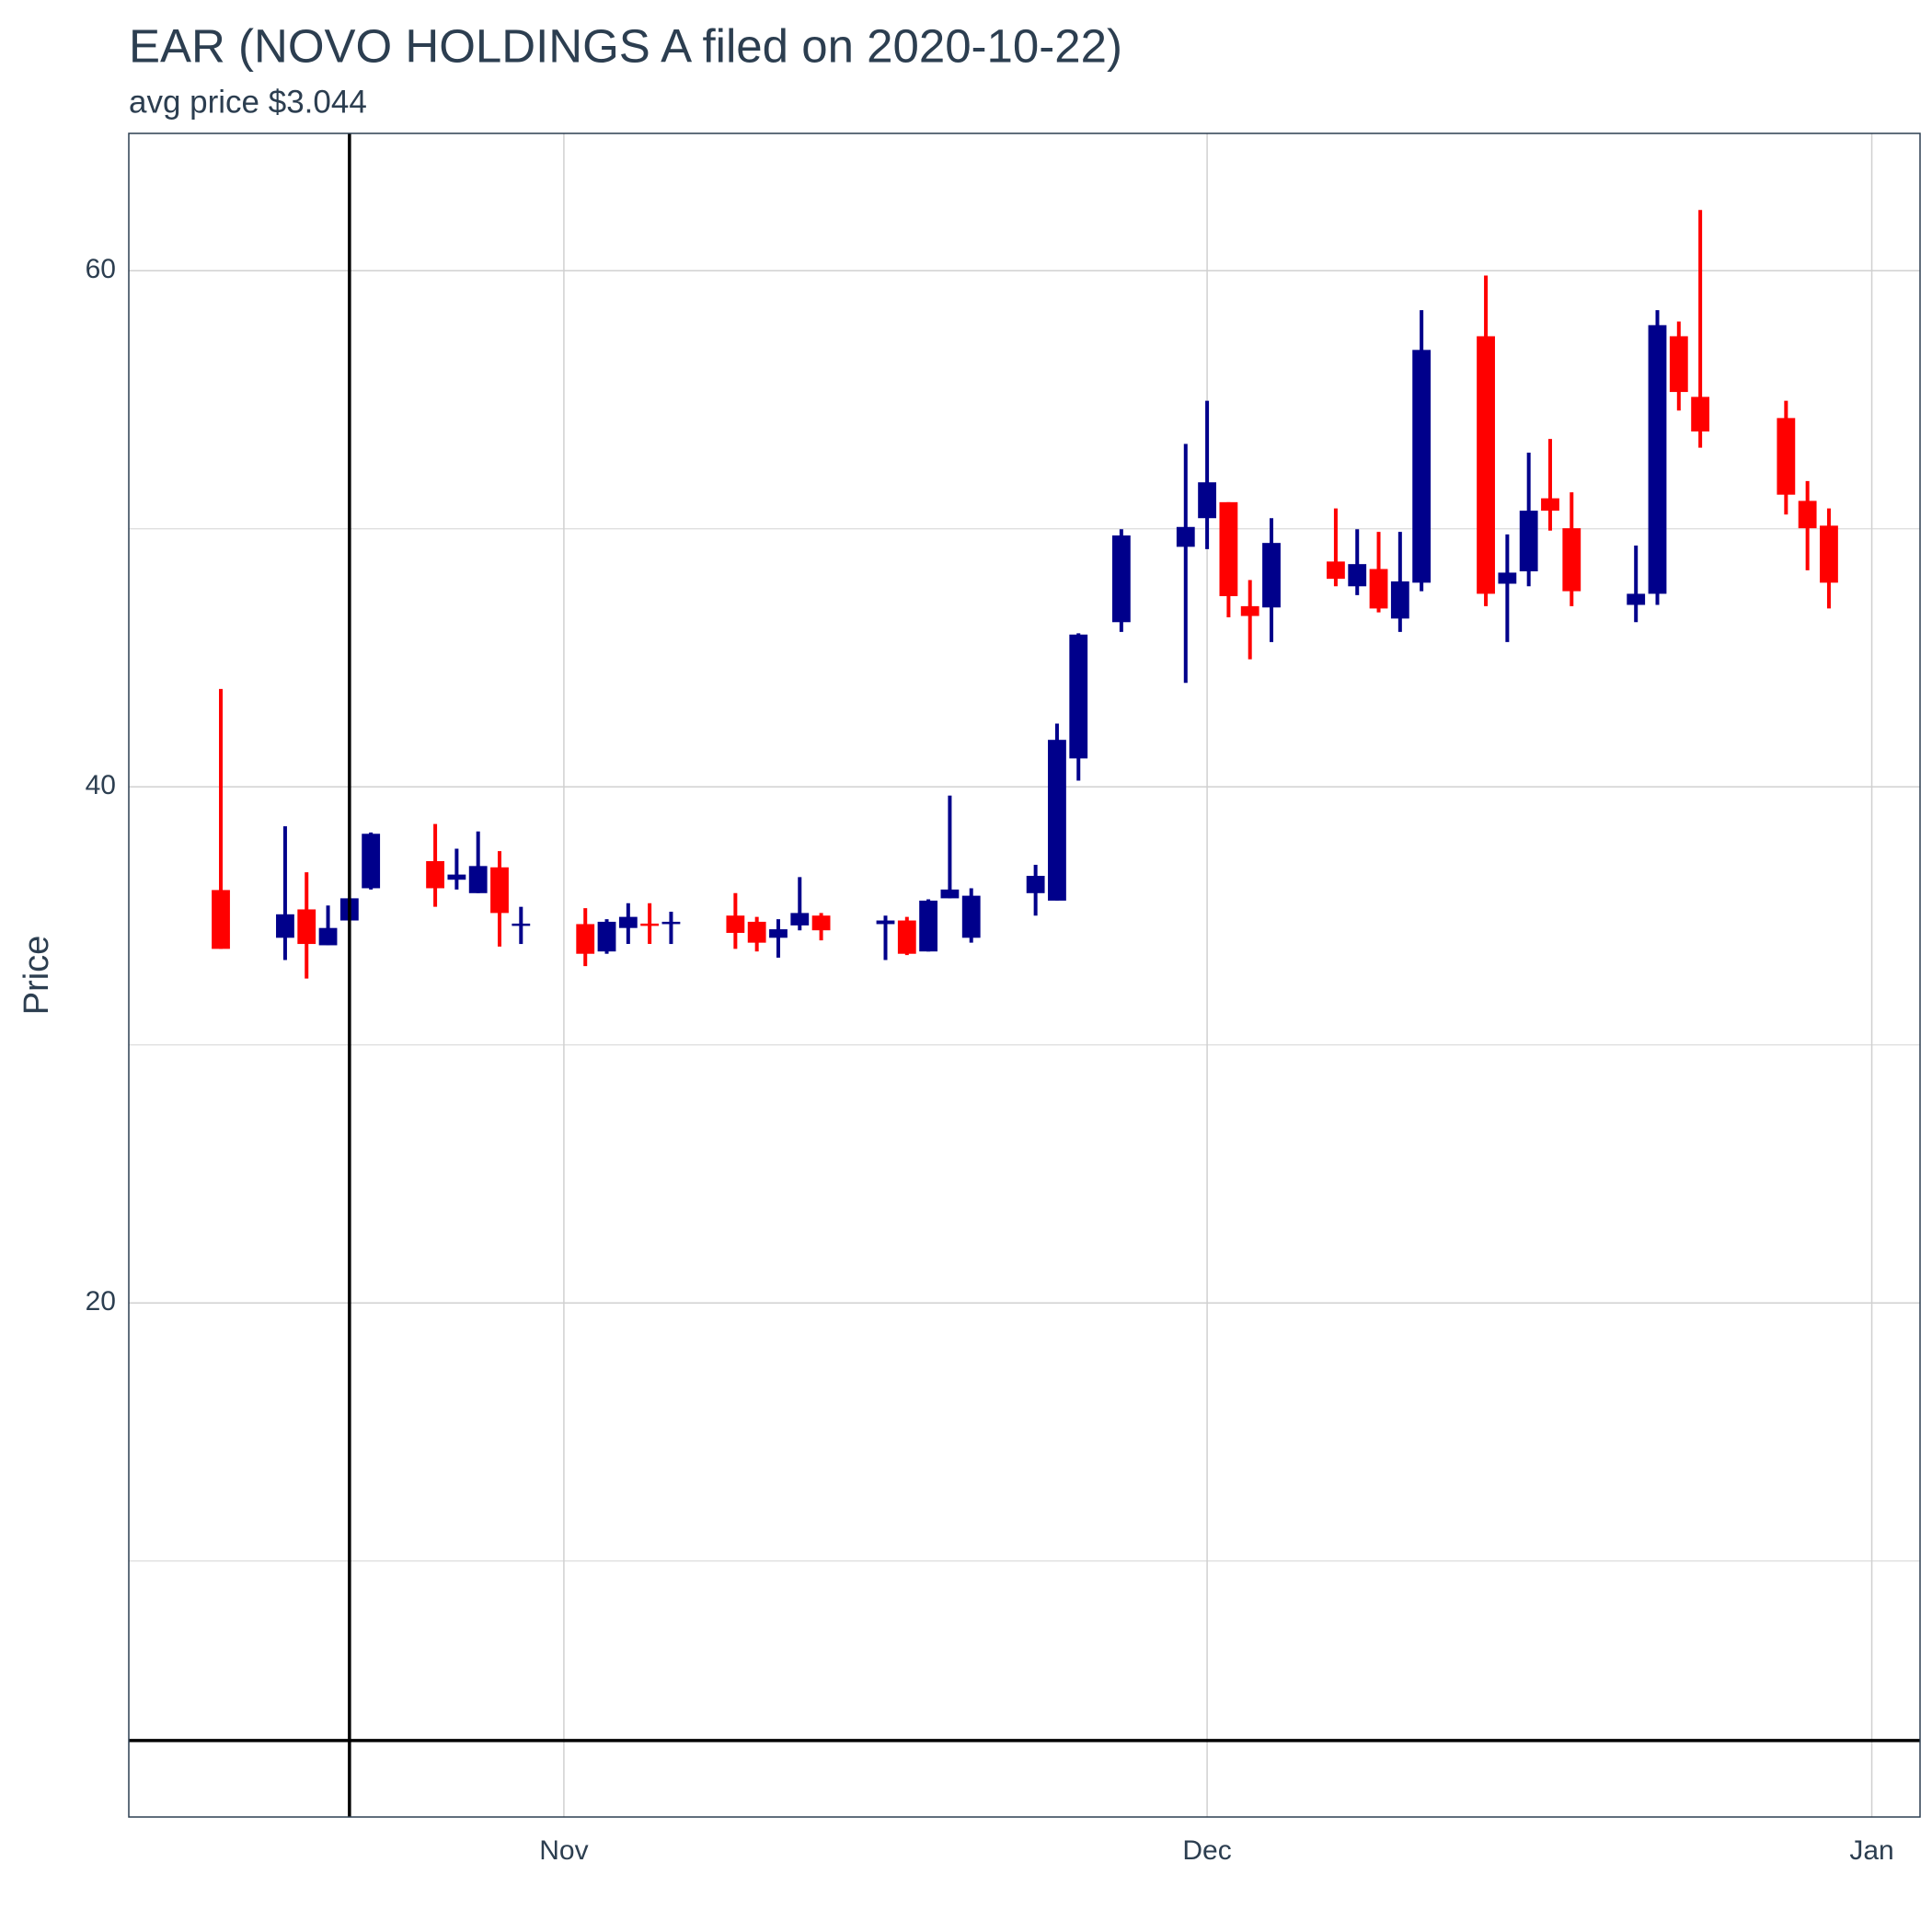 Image resolution: width=1932 pixels, height=1932 pixels. I want to click on x-tick-label: Jan, so click(1871, 1850).